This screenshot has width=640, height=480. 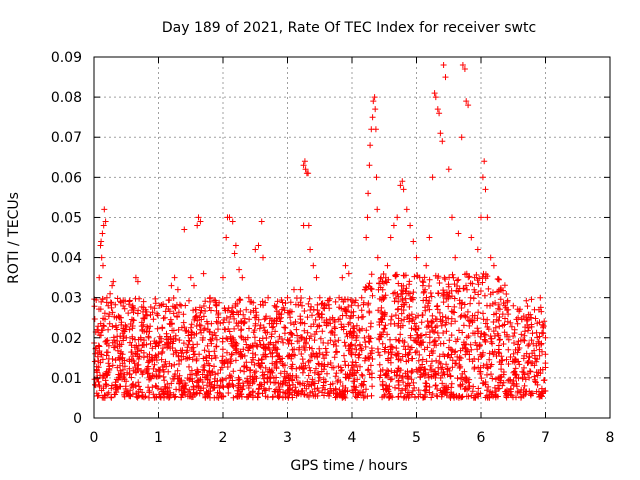 What do you see at coordinates (610, 438) in the screenshot?
I see `x-tick-label: 8` at bounding box center [610, 438].